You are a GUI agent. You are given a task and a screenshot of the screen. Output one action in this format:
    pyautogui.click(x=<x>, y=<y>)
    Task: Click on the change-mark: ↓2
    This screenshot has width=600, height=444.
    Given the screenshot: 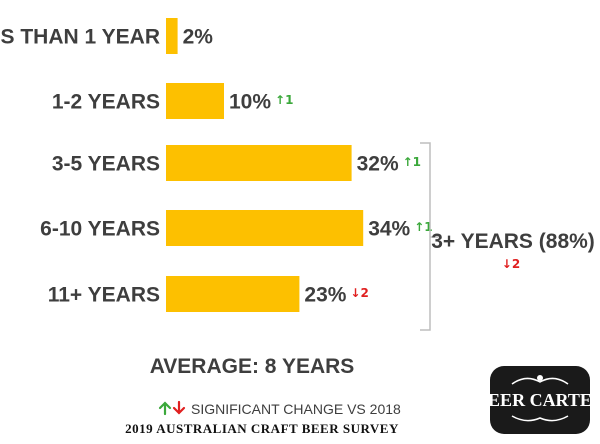 What is the action you would take?
    pyautogui.click(x=359, y=293)
    